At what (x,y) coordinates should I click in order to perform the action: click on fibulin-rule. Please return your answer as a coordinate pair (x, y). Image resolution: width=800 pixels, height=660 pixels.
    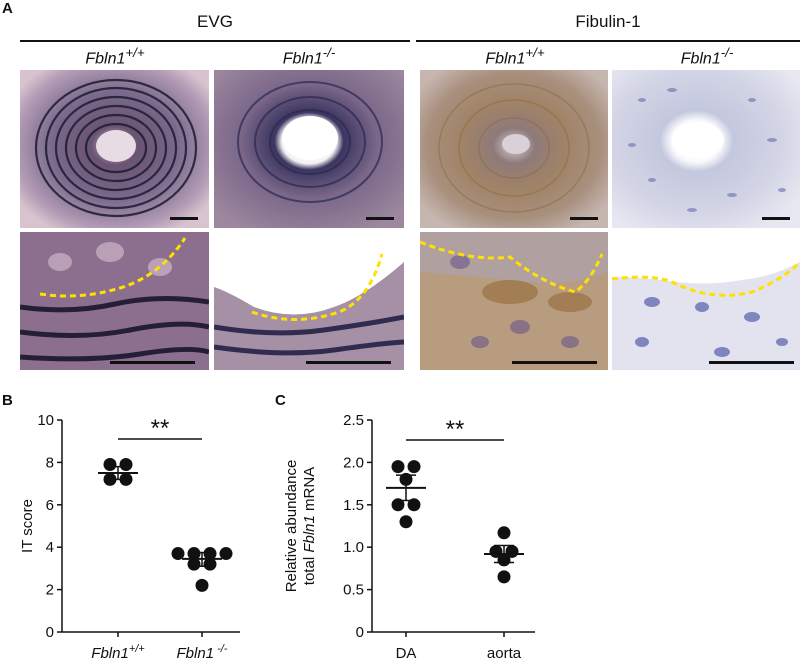
    Looking at the image, I should click on (608, 41).